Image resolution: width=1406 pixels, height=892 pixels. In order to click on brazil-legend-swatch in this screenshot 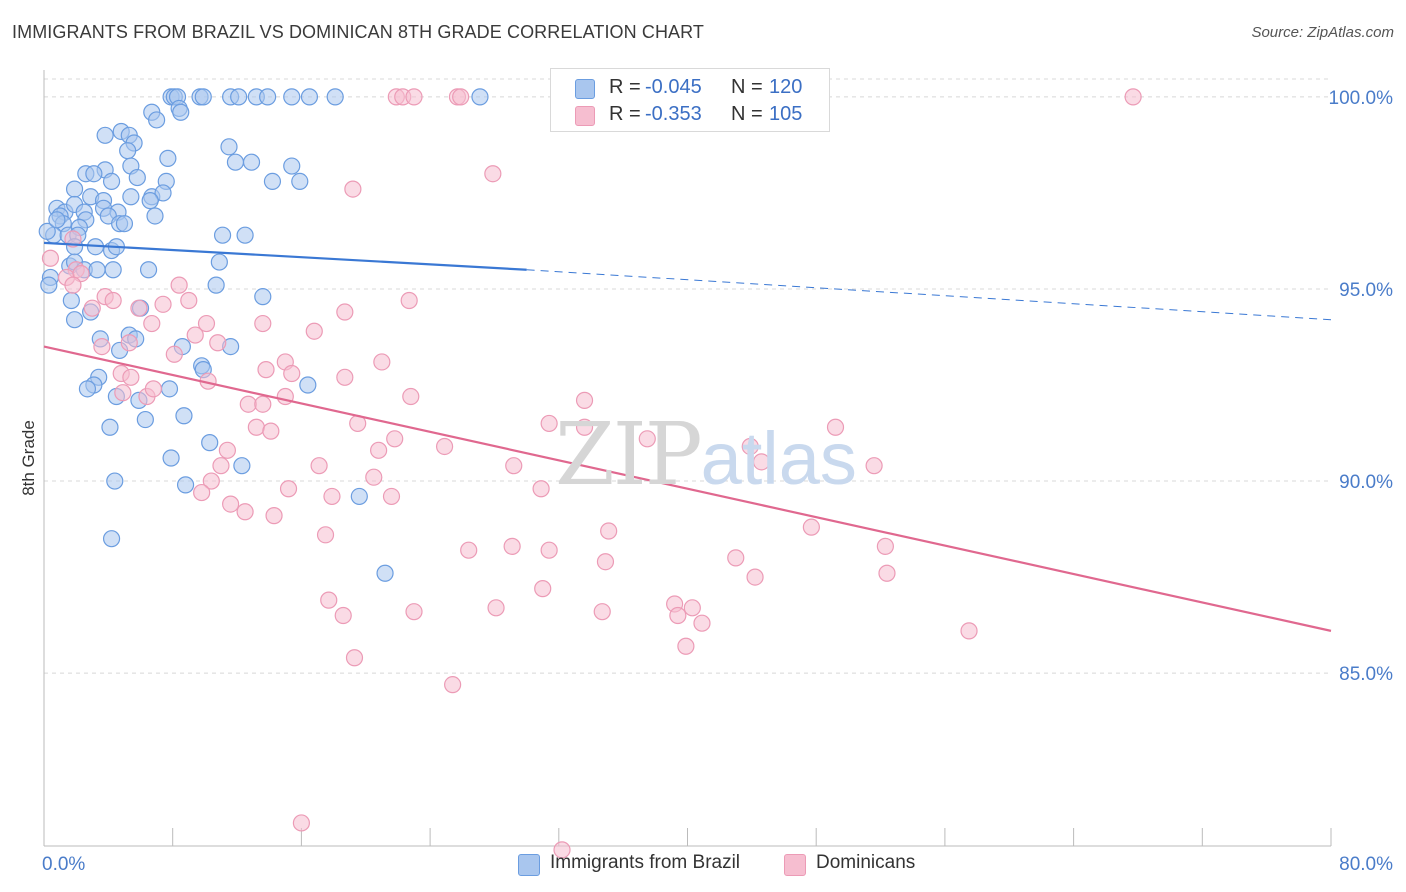, I will do `click(529, 865)`.